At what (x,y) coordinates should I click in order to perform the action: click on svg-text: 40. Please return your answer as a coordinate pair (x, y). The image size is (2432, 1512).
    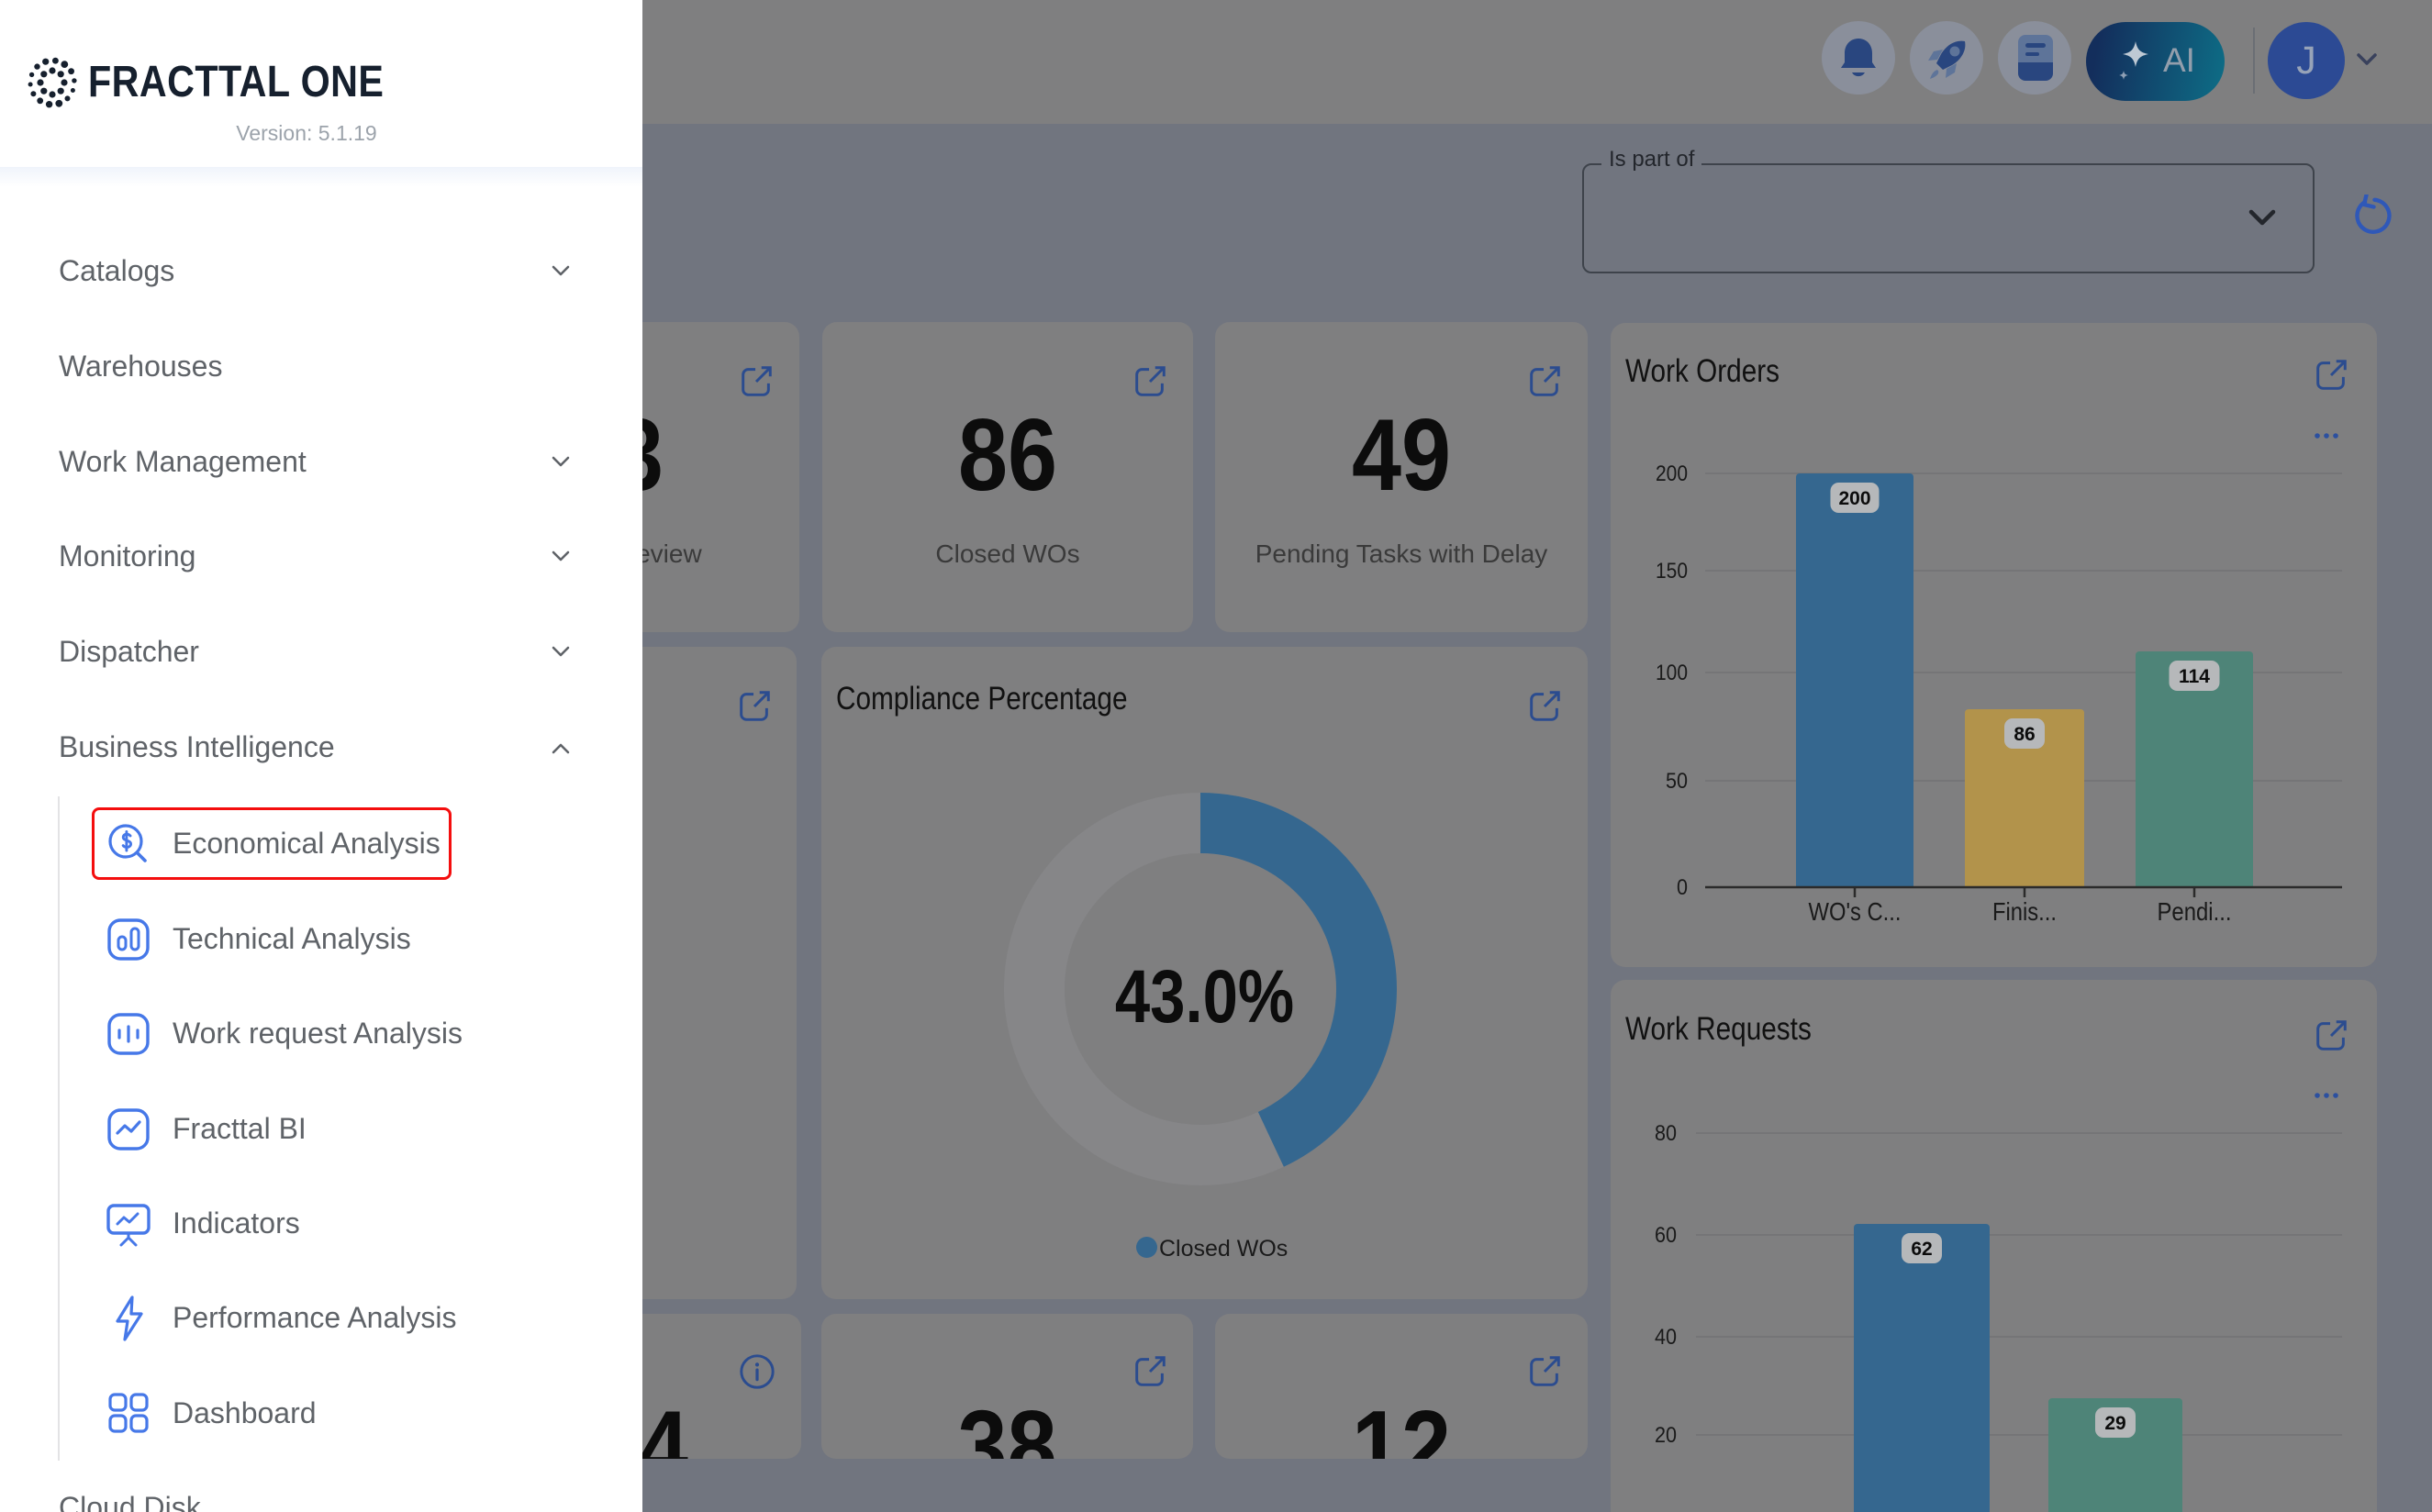
    Looking at the image, I should click on (1666, 1338).